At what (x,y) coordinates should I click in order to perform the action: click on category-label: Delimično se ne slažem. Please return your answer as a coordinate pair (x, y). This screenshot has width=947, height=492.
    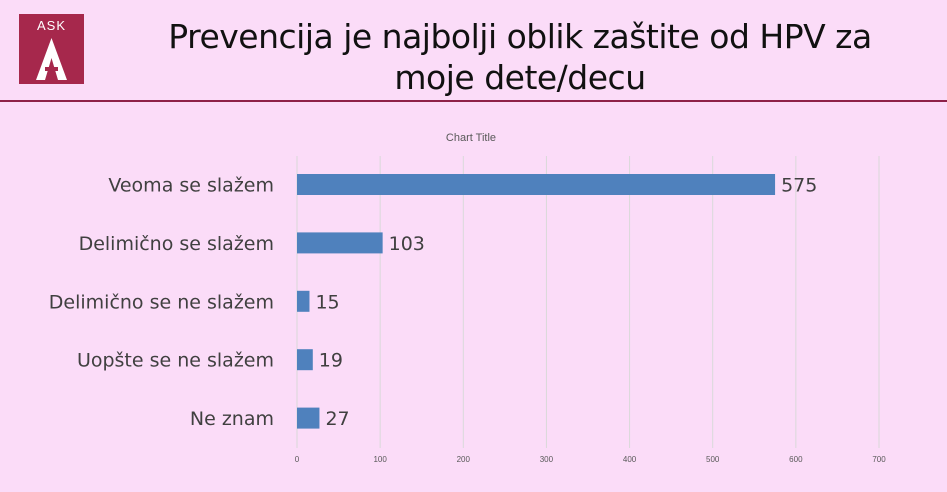
    Looking at the image, I should click on (161, 302).